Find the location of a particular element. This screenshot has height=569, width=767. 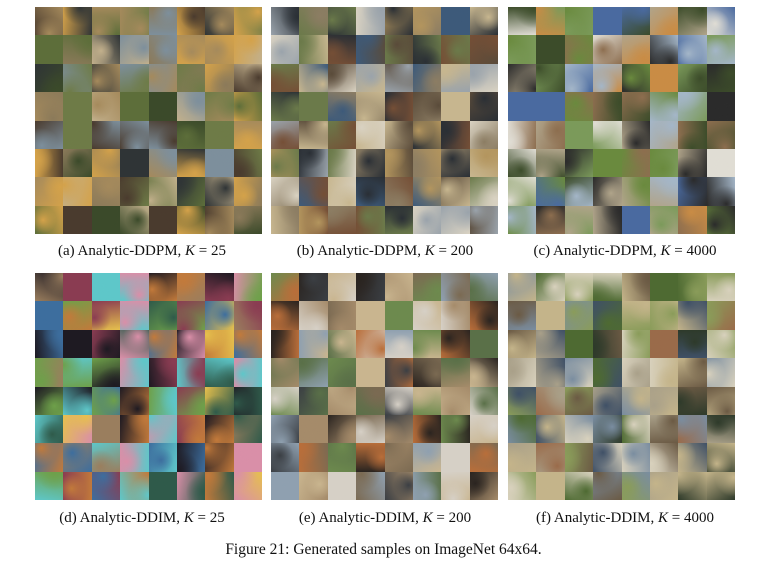

caption-value: = 4000 is located at coordinates (693, 251).